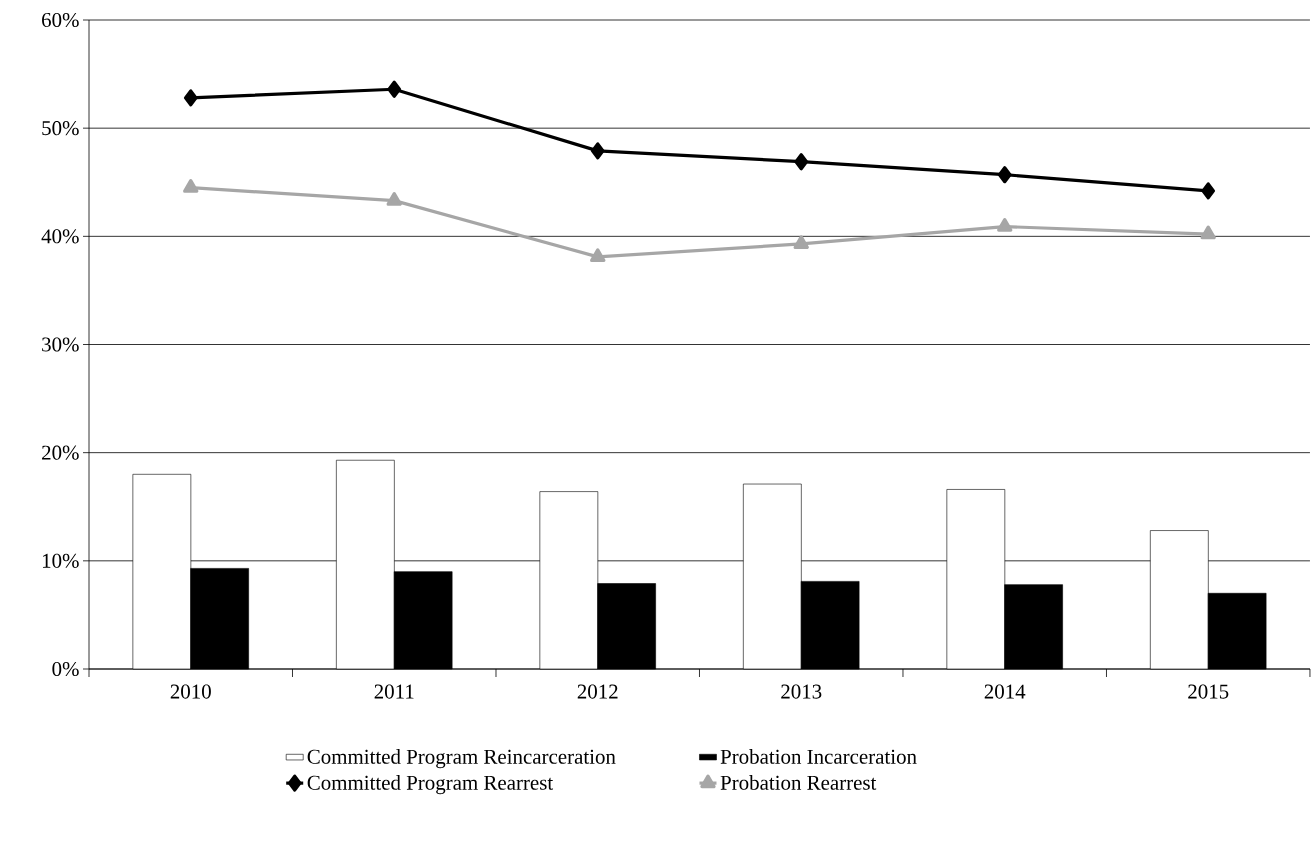  Describe the element at coordinates (430, 785) in the screenshot. I see `legend-label: Committed Program Rearrest` at that location.